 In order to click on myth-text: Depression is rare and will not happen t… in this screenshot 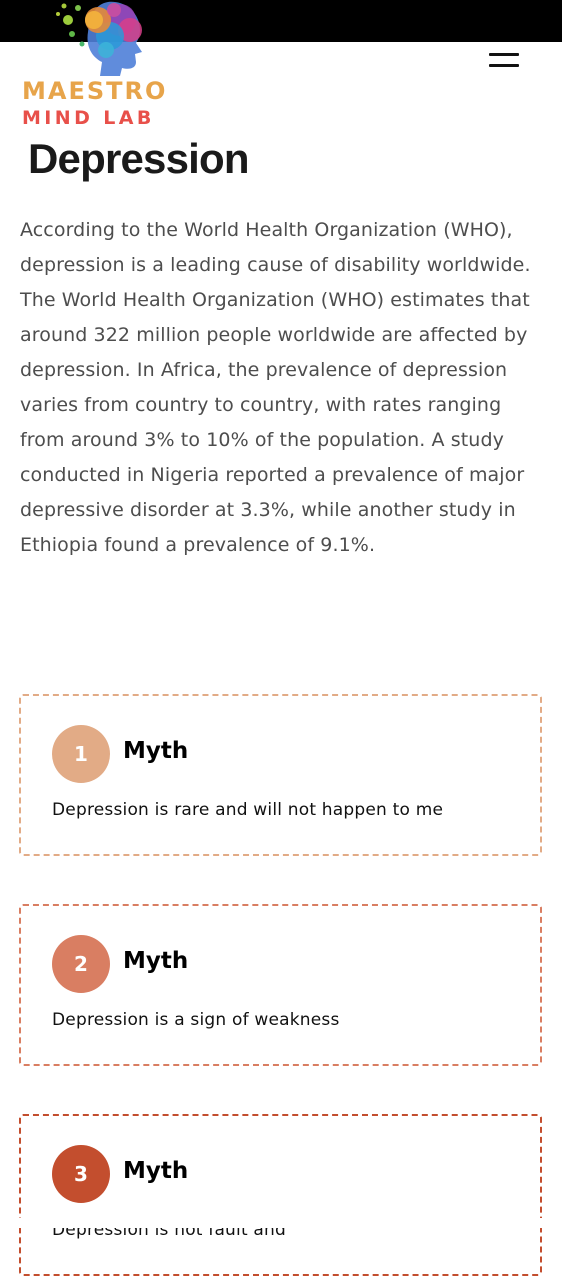, I will do `click(248, 810)`.